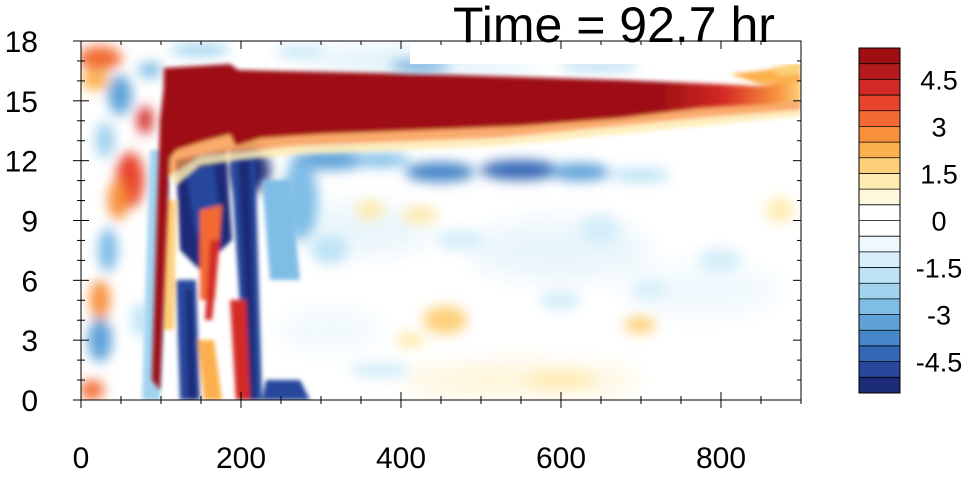 The height and width of the screenshot is (478, 965). What do you see at coordinates (910, 220) in the screenshot?
I see `colorbar: 4.5 3 1.5 0 -1.5 -3 -4.5` at bounding box center [910, 220].